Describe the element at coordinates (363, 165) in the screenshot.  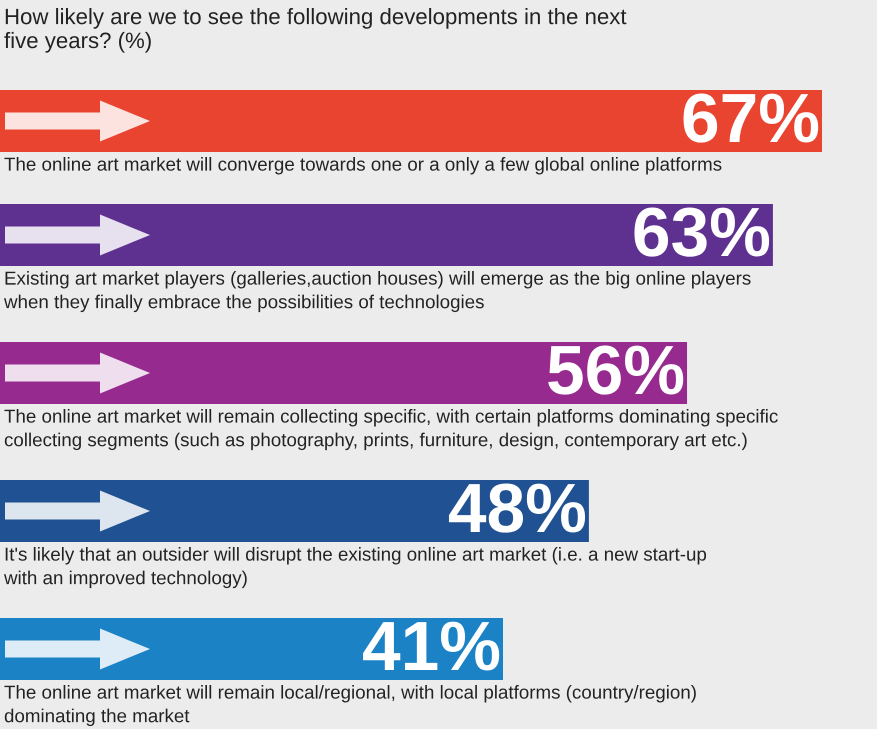
I see `y-tick-label: The online art market will converge towards one or a only a few global online platforms` at that location.